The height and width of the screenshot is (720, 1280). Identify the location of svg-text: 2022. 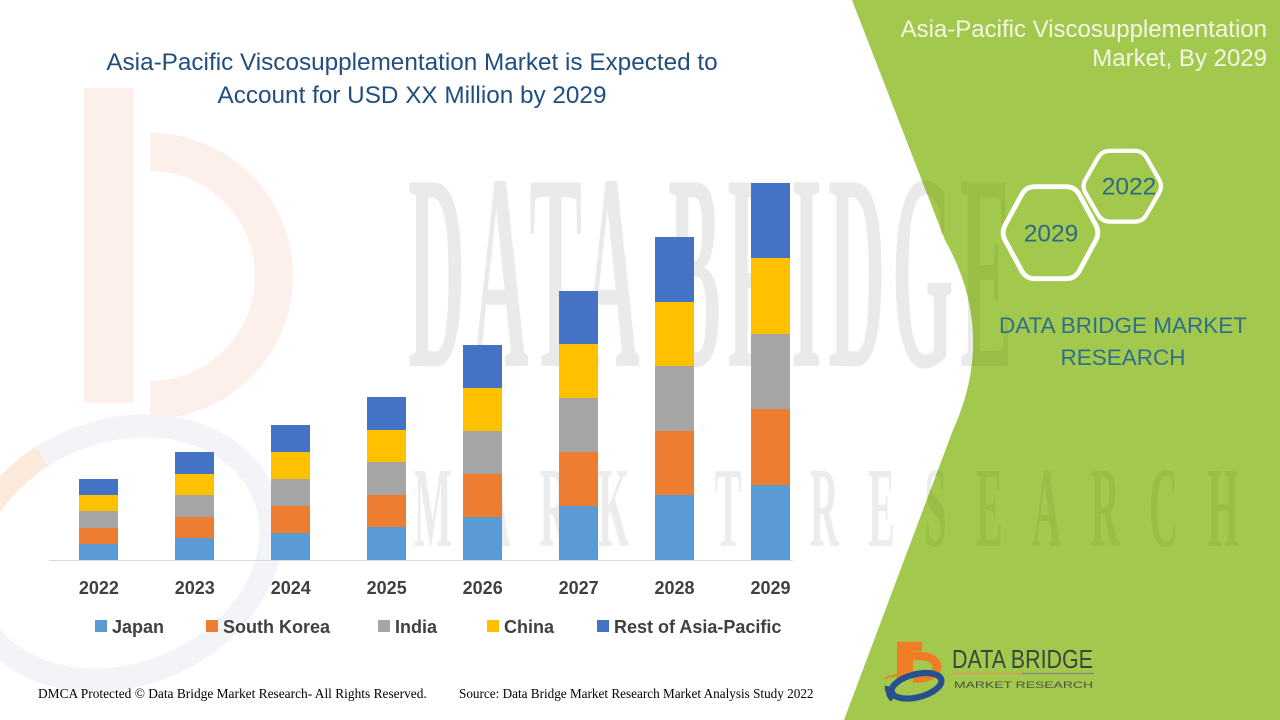
(1129, 187).